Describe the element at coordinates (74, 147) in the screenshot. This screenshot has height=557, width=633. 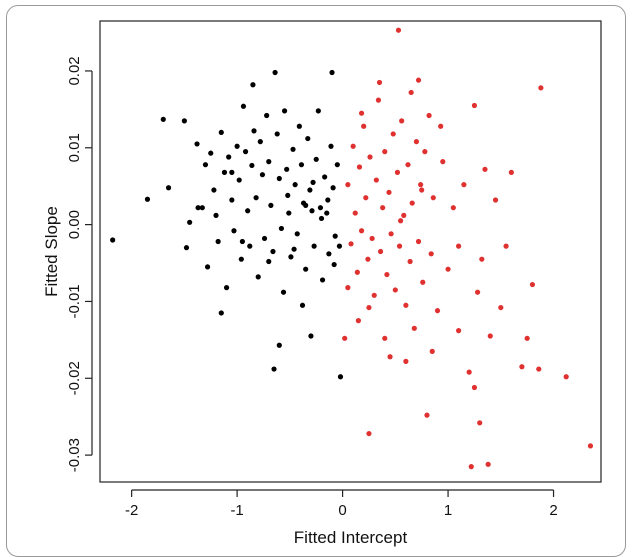
I see `y-tick-label: 0.01` at that location.